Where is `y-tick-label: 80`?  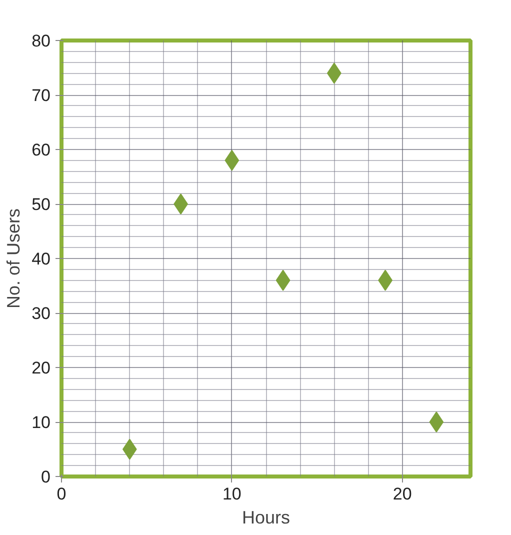
y-tick-label: 80 is located at coordinates (41, 41).